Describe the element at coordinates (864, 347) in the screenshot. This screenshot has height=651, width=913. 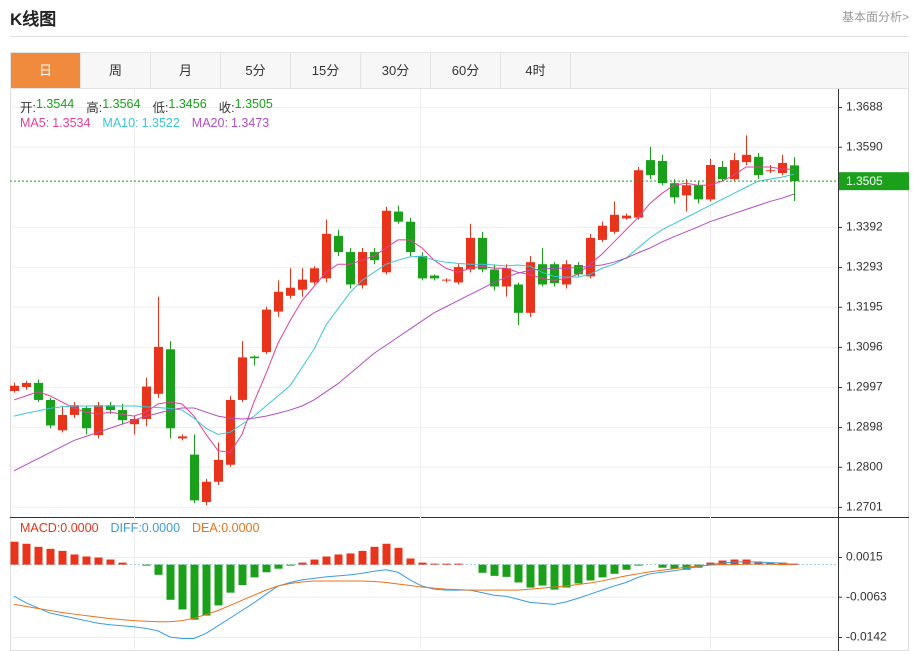
I see `y-tick-label: 1.3096` at that location.